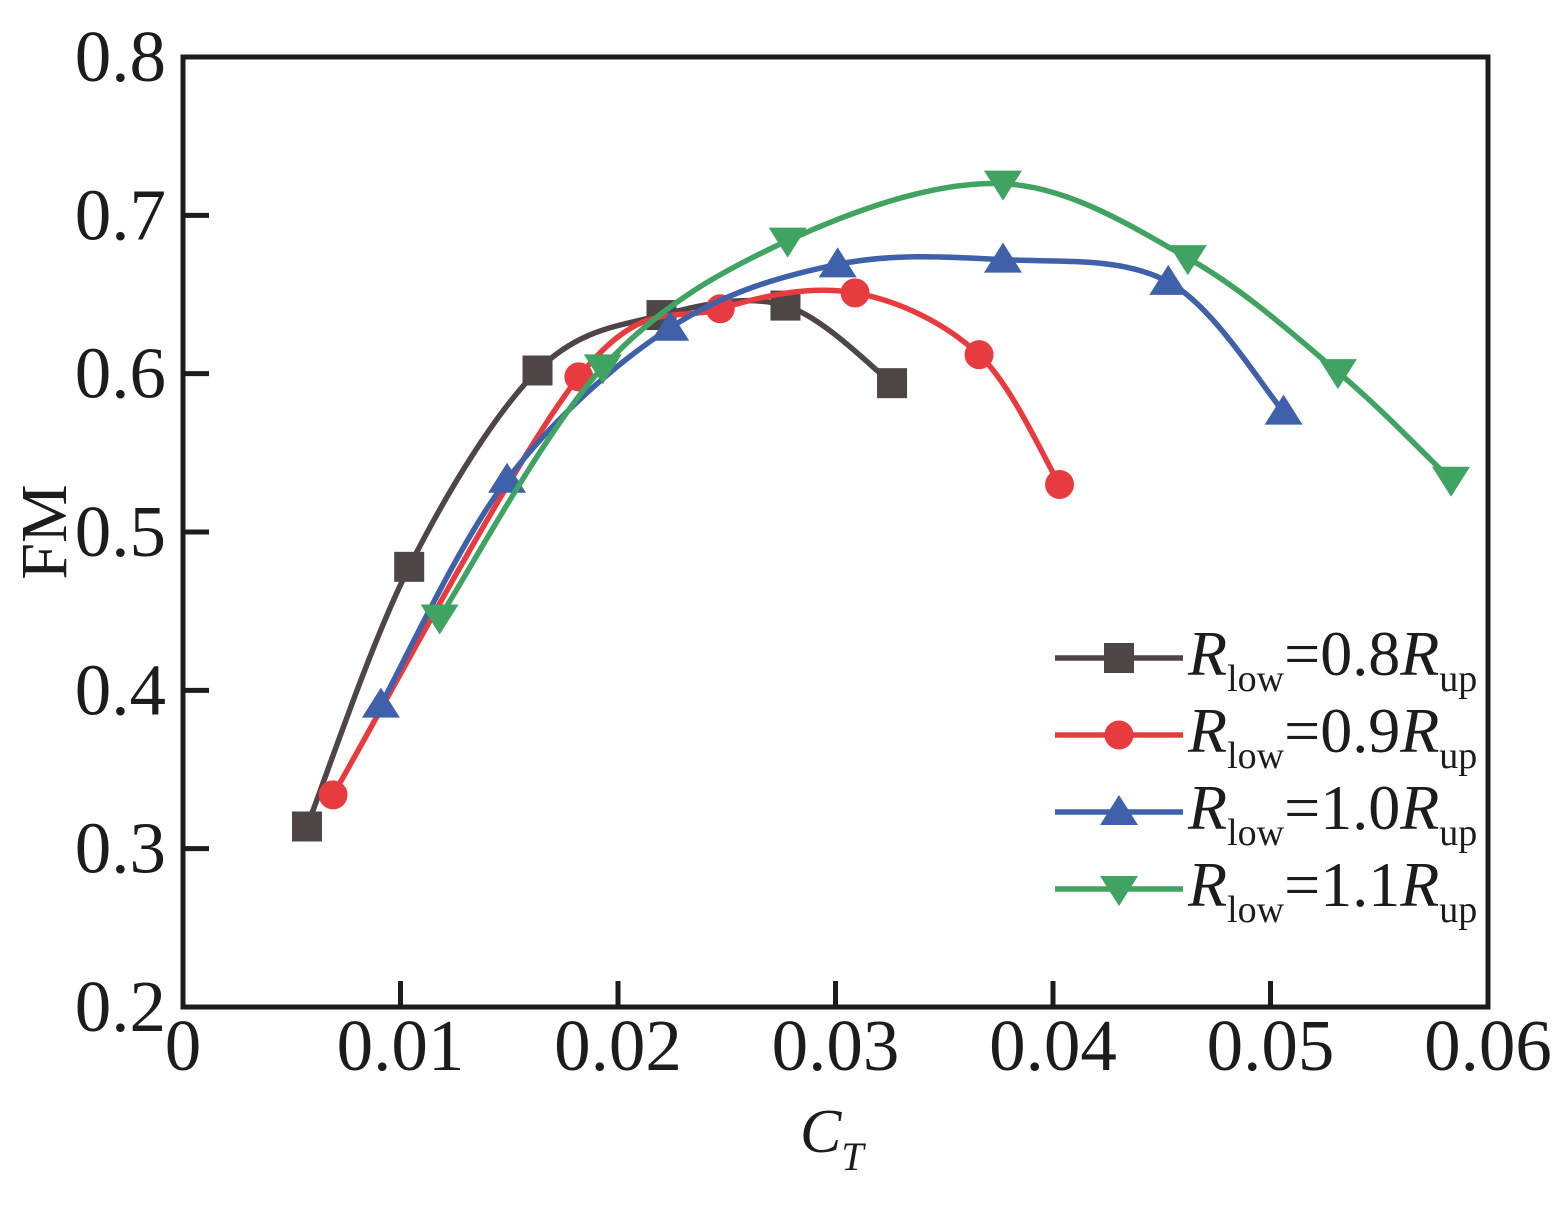 This screenshot has height=1206, width=1567. What do you see at coordinates (1342, 730) in the screenshot?
I see `legend-label-part: =0.9` at bounding box center [1342, 730].